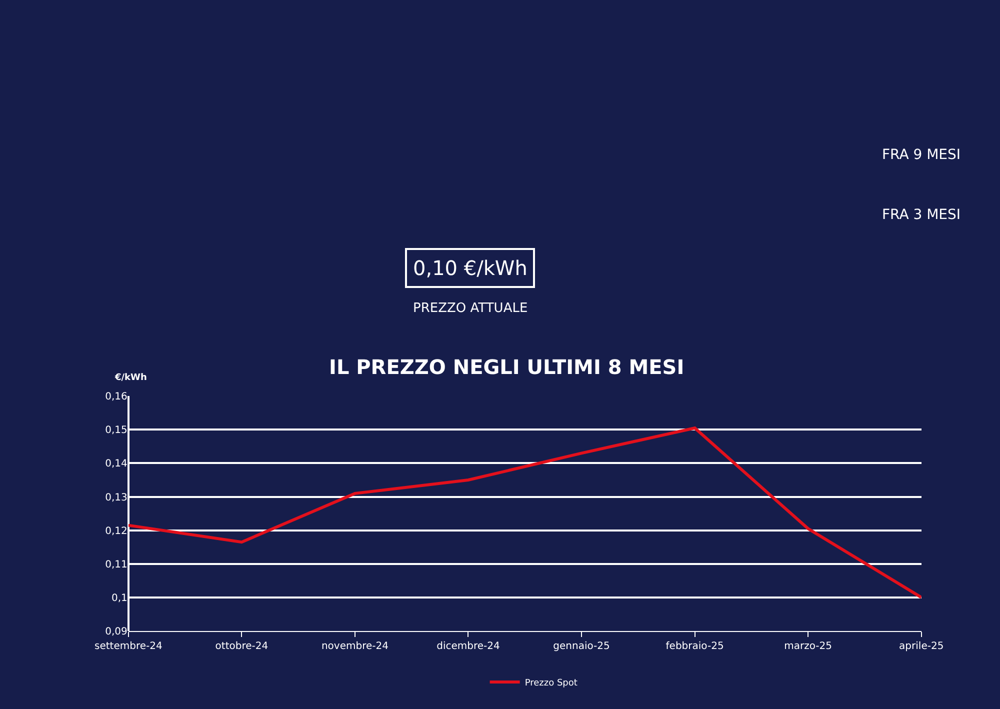 This screenshot has width=1000, height=709. I want to click on text: FRA 3 MESI, so click(921, 215).